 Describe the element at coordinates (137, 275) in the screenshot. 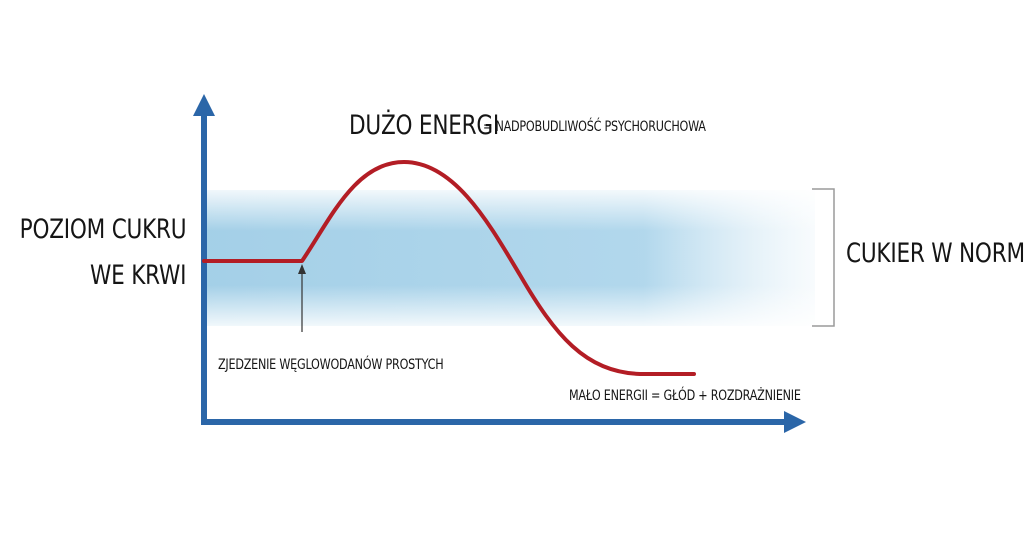

I see `y-axis-label-line2: WE KRWI` at that location.